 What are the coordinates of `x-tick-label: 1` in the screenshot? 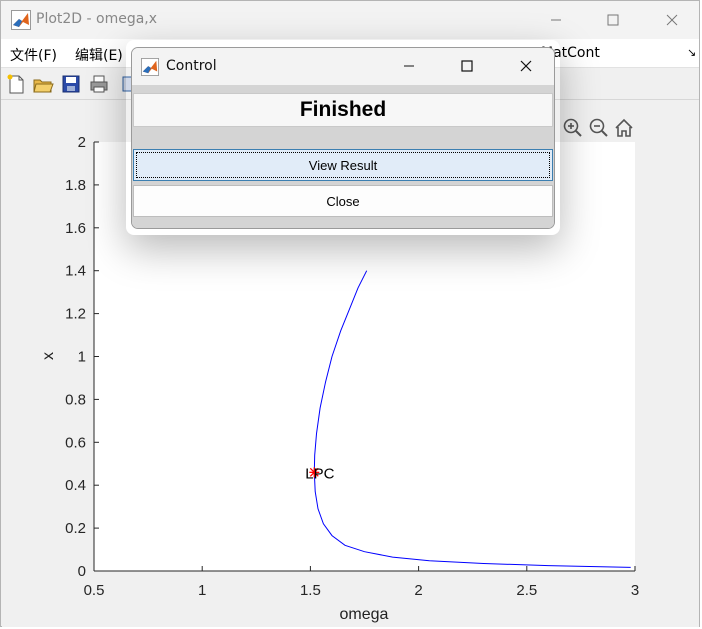 It's located at (202, 590).